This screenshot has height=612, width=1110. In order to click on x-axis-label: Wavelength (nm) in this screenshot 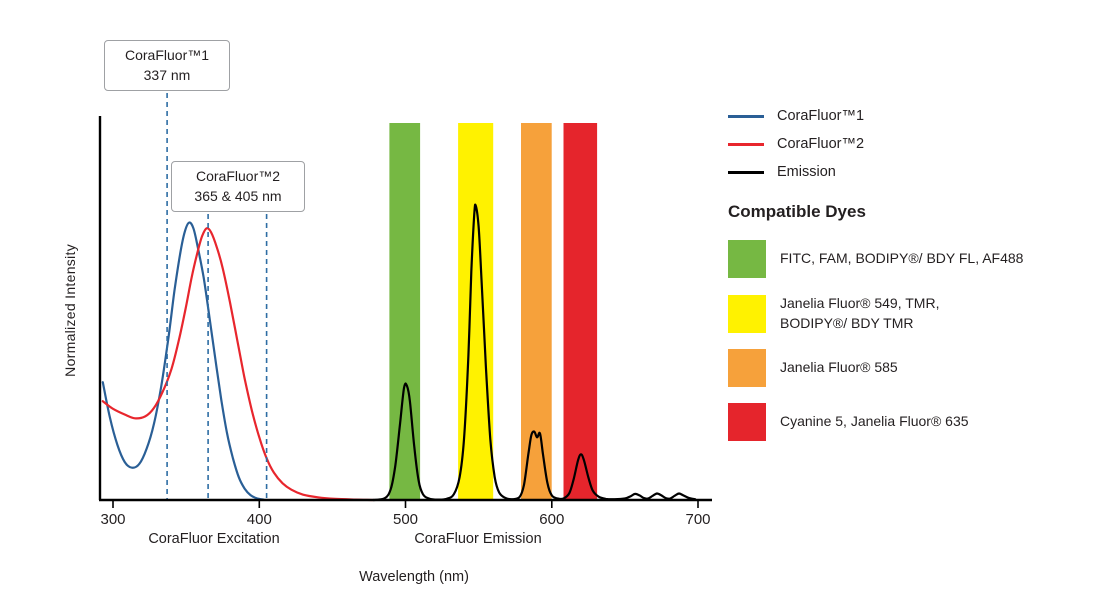, I will do `click(414, 577)`.